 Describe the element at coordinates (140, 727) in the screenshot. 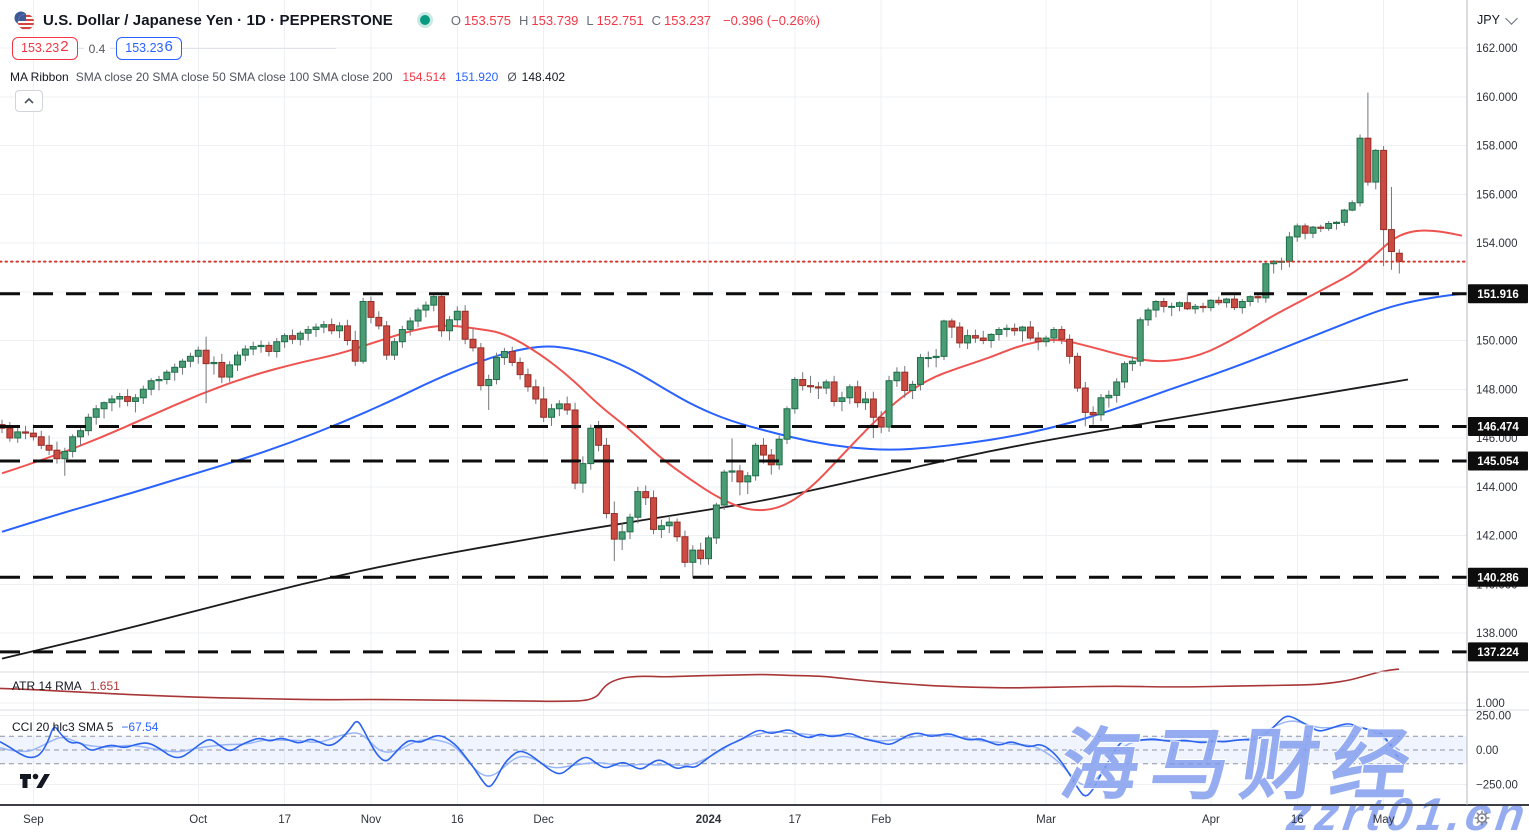

I see `cci-value: −67.54` at that location.